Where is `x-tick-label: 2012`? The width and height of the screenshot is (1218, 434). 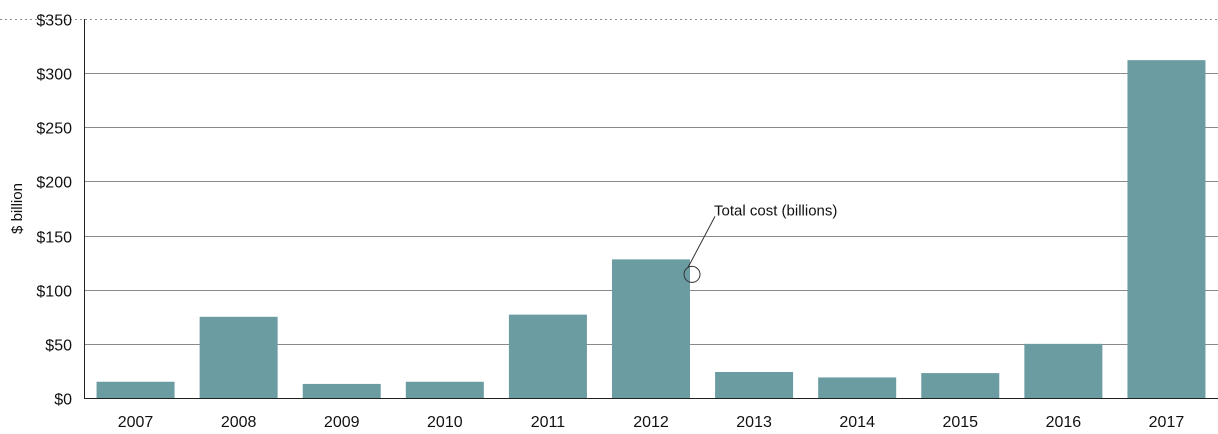
x-tick-label: 2012 is located at coordinates (651, 422).